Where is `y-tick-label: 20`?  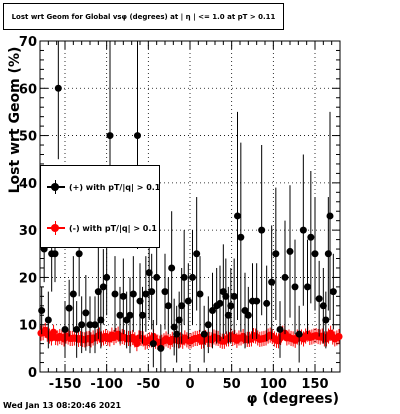 y-tick-label: 20 is located at coordinates (28, 278).